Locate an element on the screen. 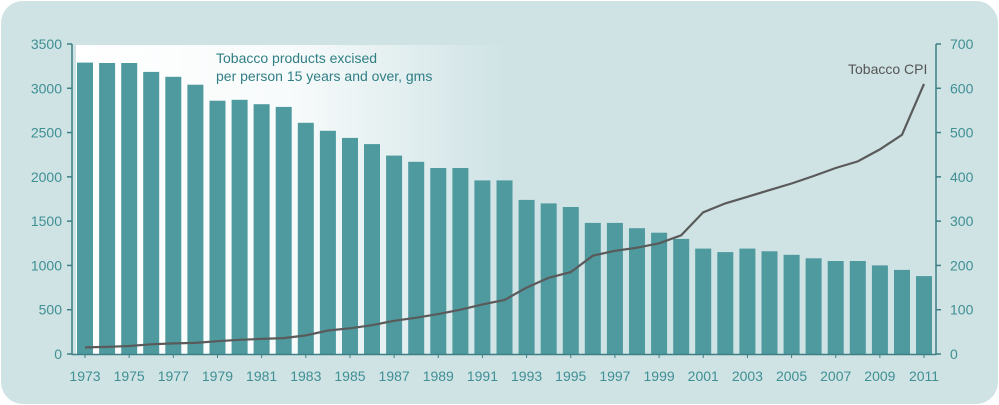 Image resolution: width=999 pixels, height=405 pixels. bar-1974 is located at coordinates (107, 208).